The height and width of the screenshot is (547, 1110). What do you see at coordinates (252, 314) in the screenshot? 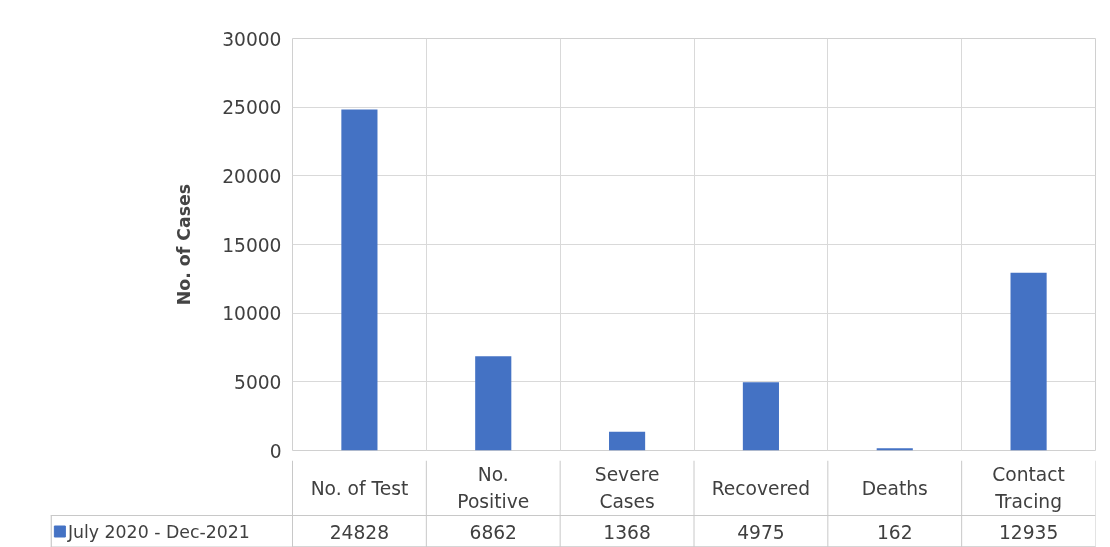
I see `y-tick-label: 10000` at bounding box center [252, 314].